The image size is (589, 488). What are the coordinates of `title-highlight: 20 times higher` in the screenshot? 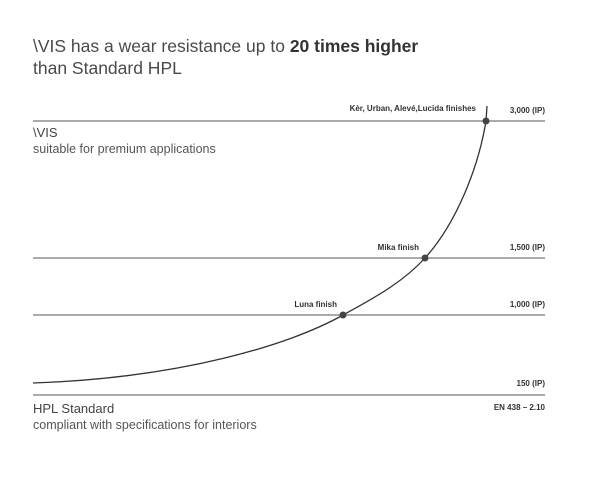 It's located at (354, 46).